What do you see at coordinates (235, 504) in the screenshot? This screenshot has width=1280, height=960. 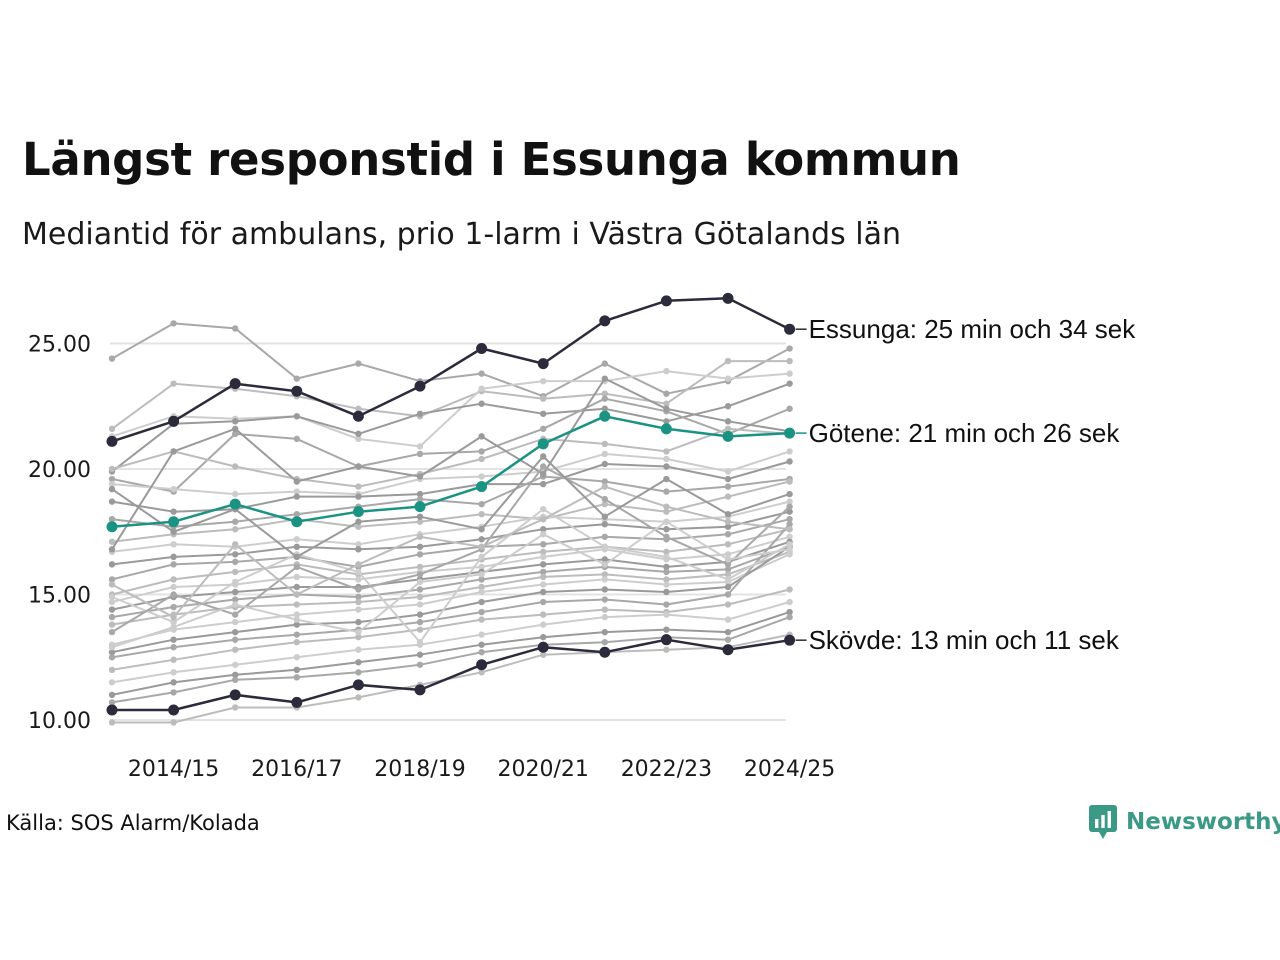 I see `series-götene-point-2` at bounding box center [235, 504].